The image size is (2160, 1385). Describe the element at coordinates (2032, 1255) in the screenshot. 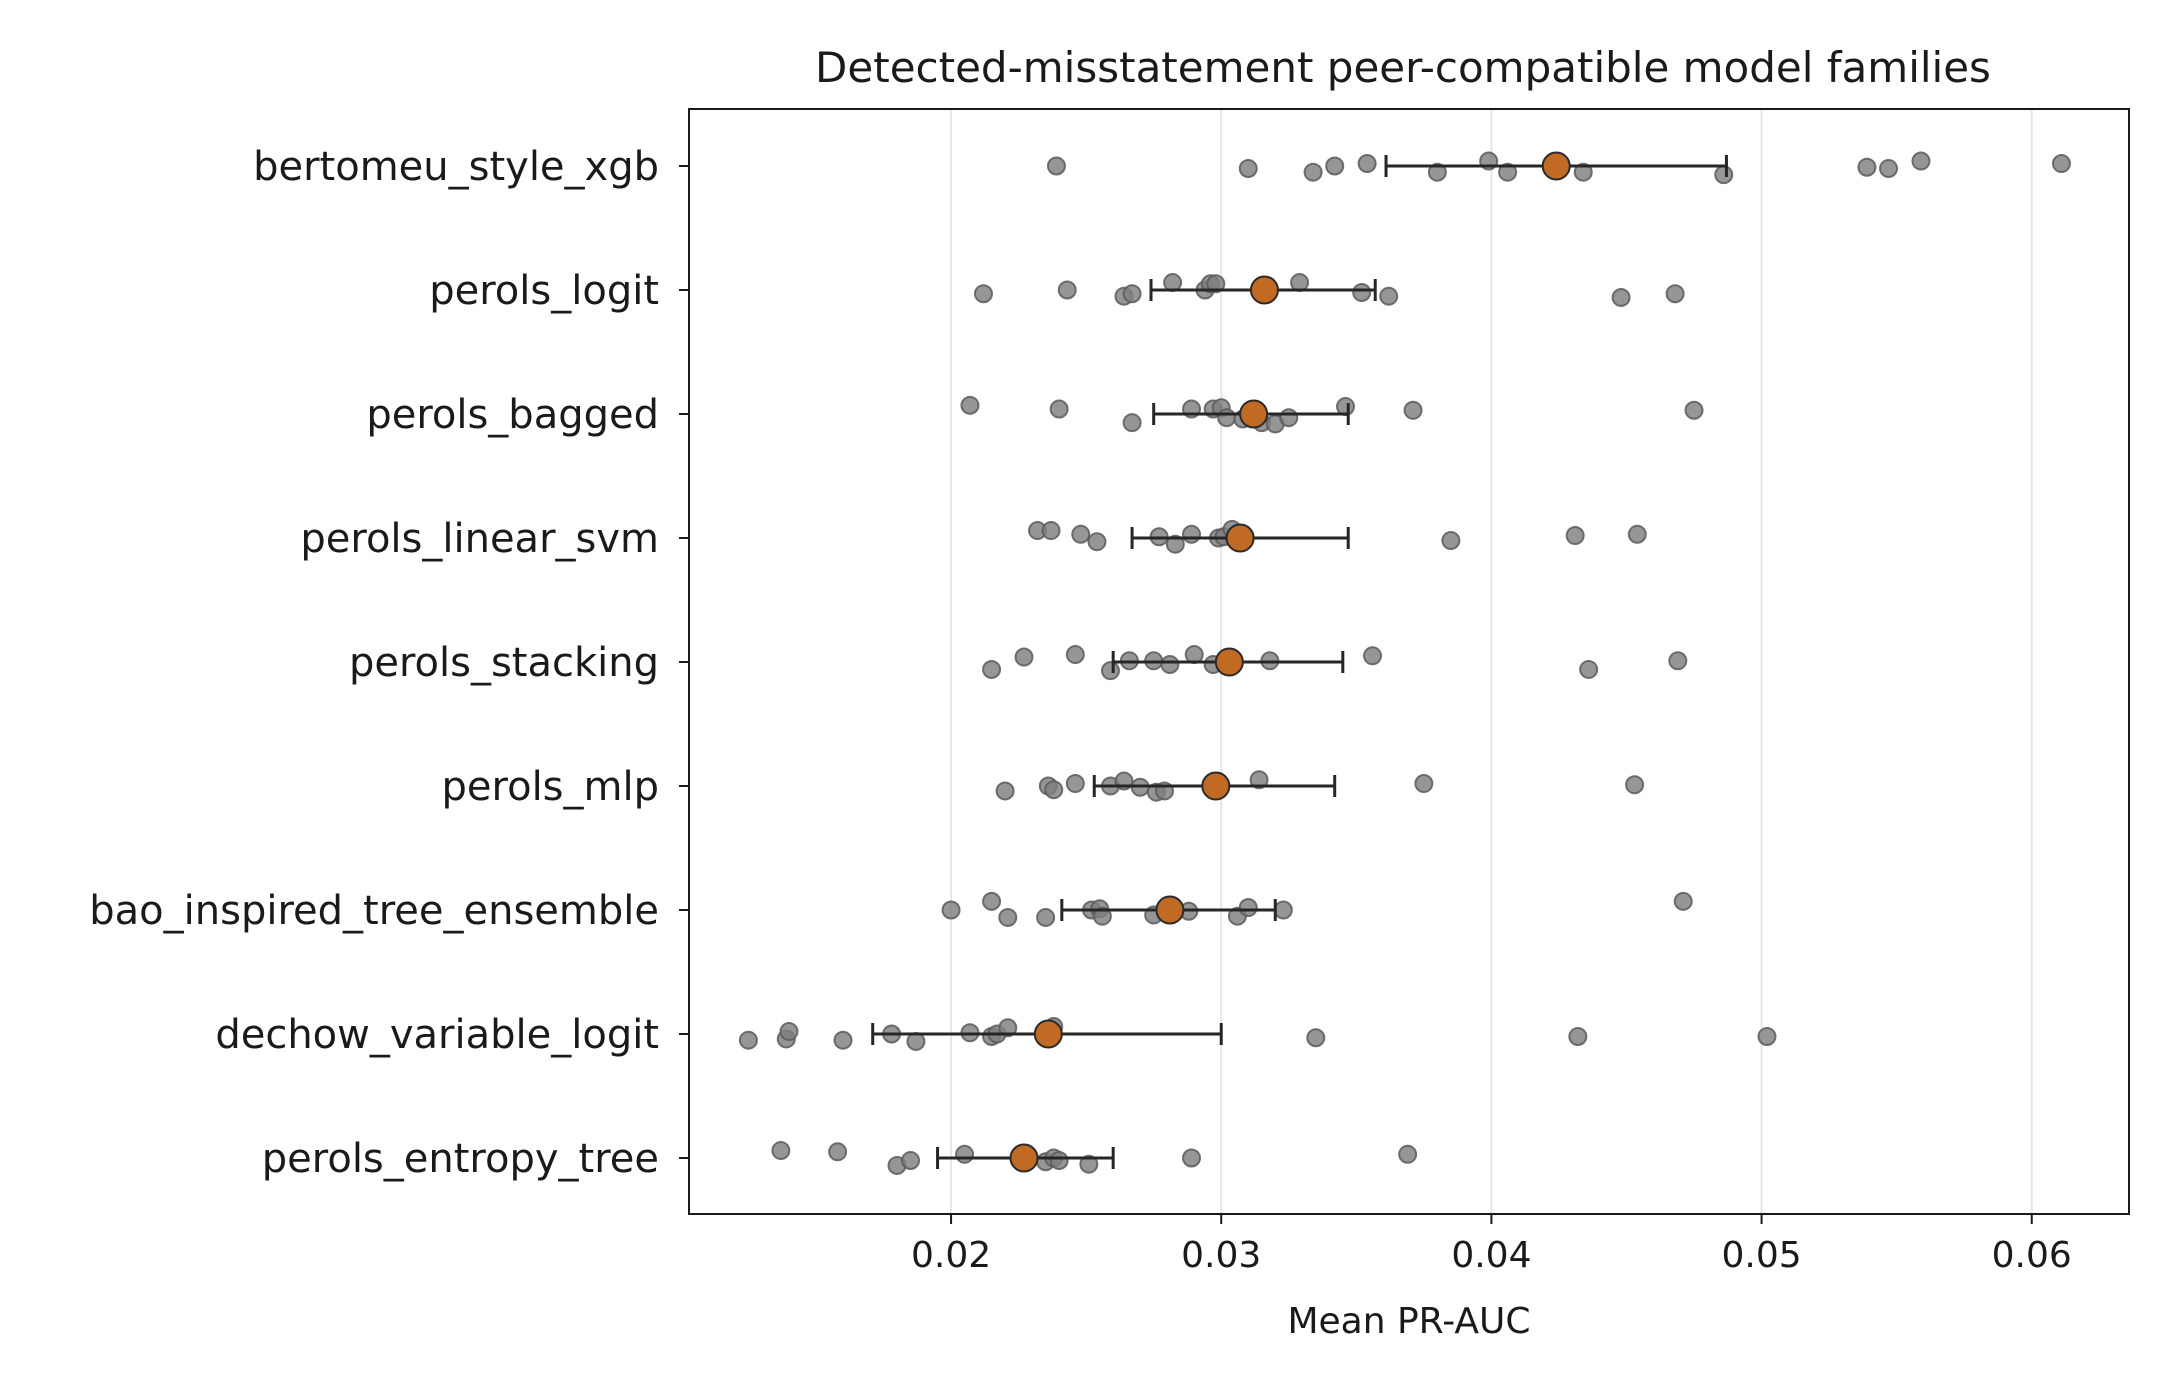

I see `x-tick-label: 0.06` at that location.